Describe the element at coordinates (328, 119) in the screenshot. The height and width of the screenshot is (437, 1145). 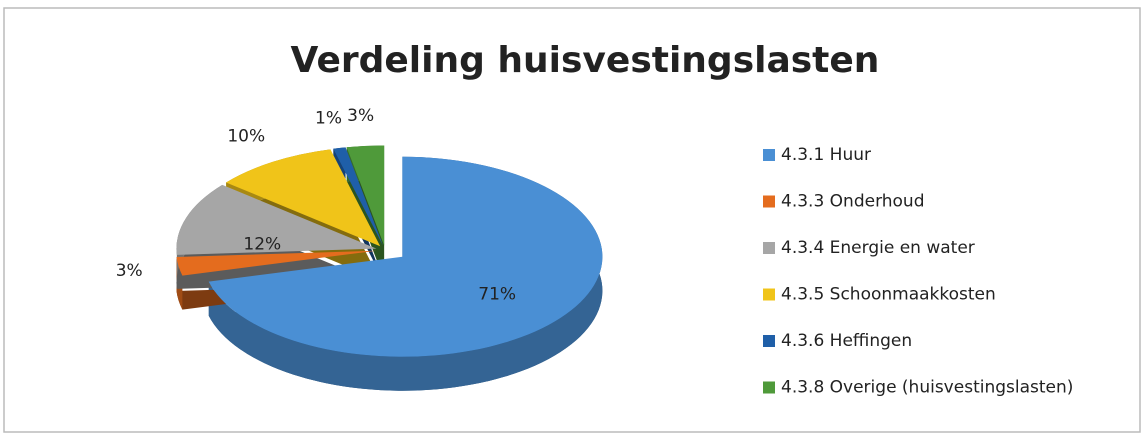
I see `data-label: 1%` at that location.